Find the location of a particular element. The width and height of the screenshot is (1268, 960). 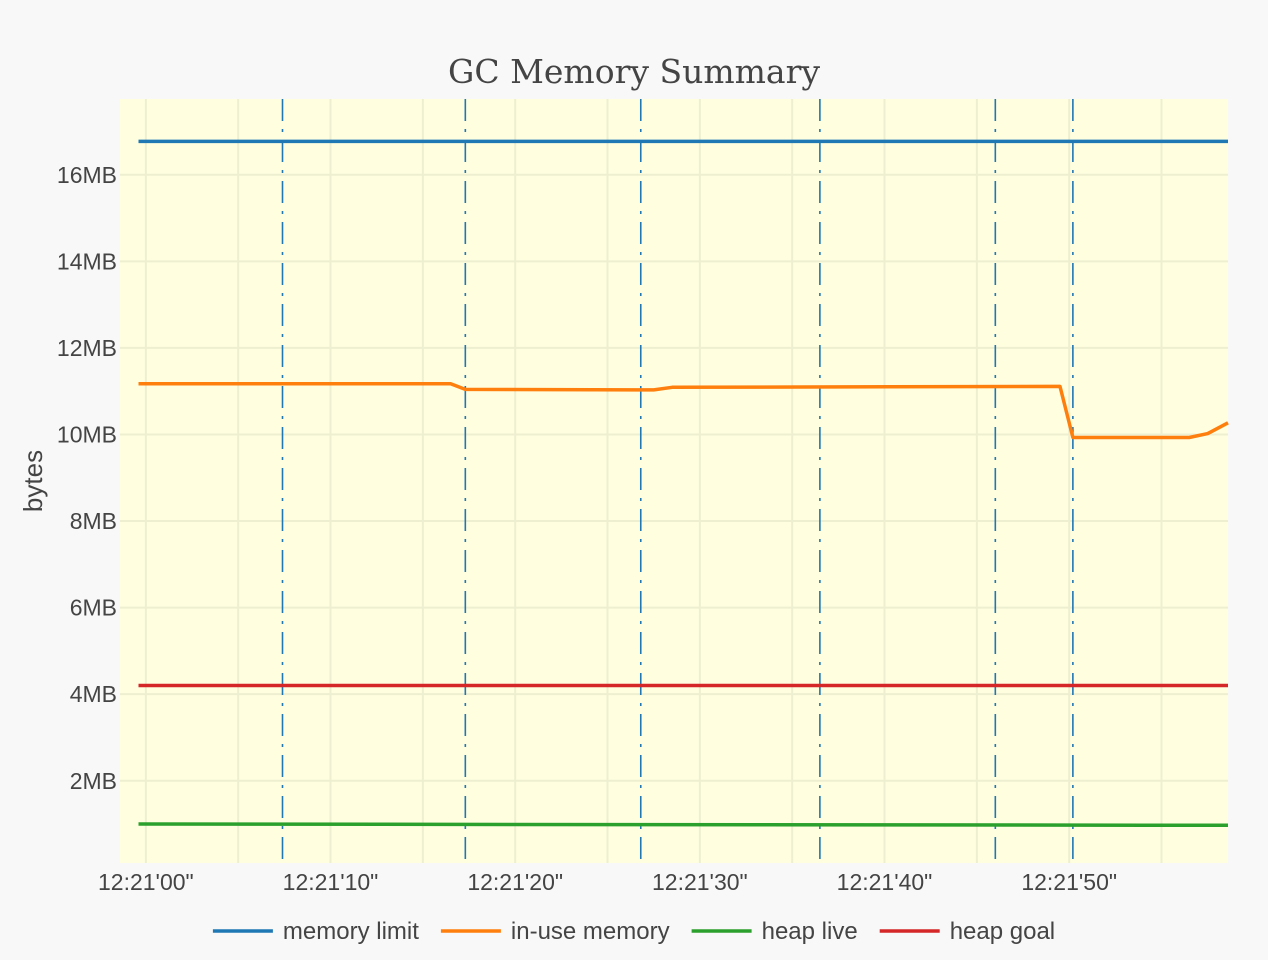

y-tick-label: 4MB is located at coordinates (93, 694).